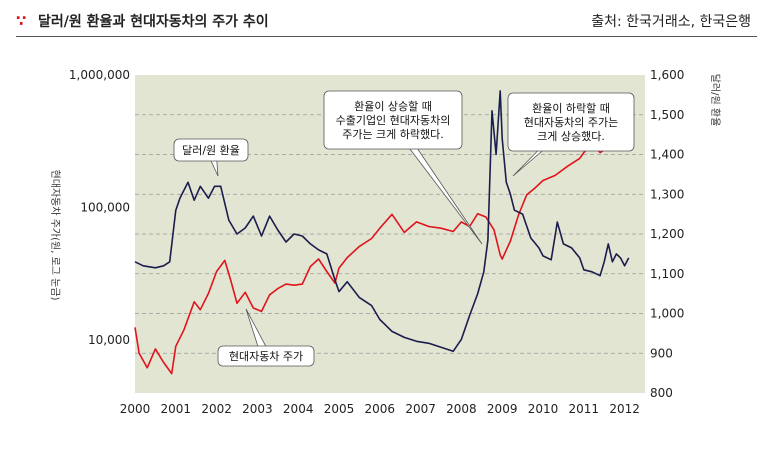 The height and width of the screenshot is (451, 773). I want to click on callout-text: 환율이 하락할 때, so click(571, 108).